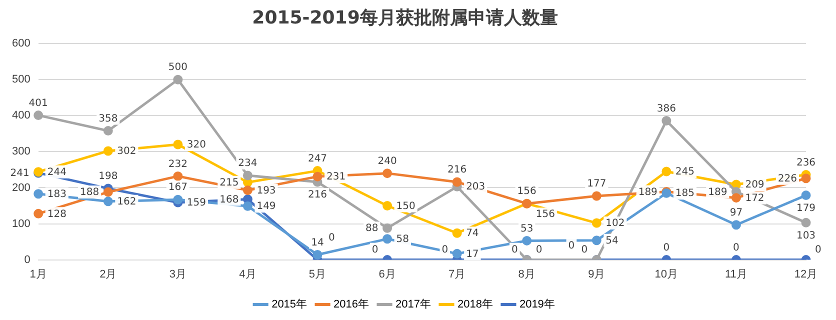  Describe the element at coordinates (247, 274) in the screenshot. I see `x-tick-label: 4月` at that location.